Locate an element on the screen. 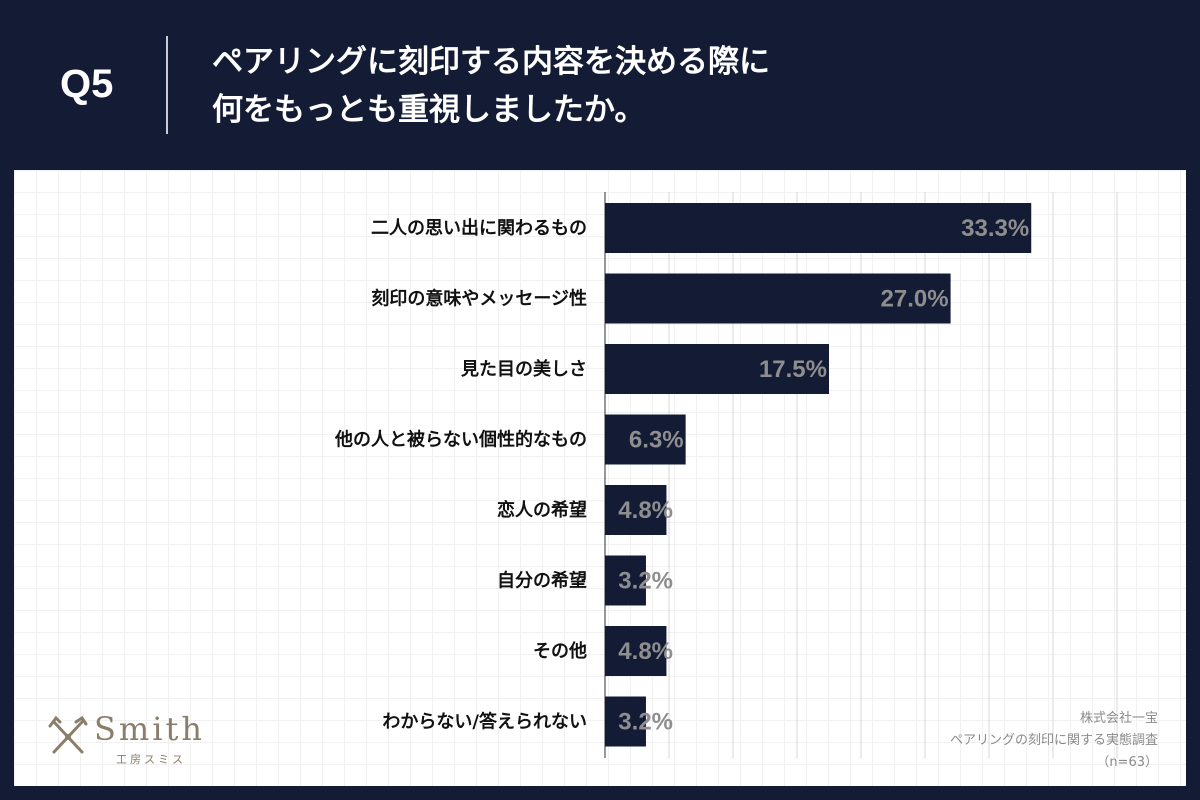 Image resolution: width=1200 pixels, height=800 pixels. category-label: 刻印の意味やメッセージ性 is located at coordinates (479, 299).